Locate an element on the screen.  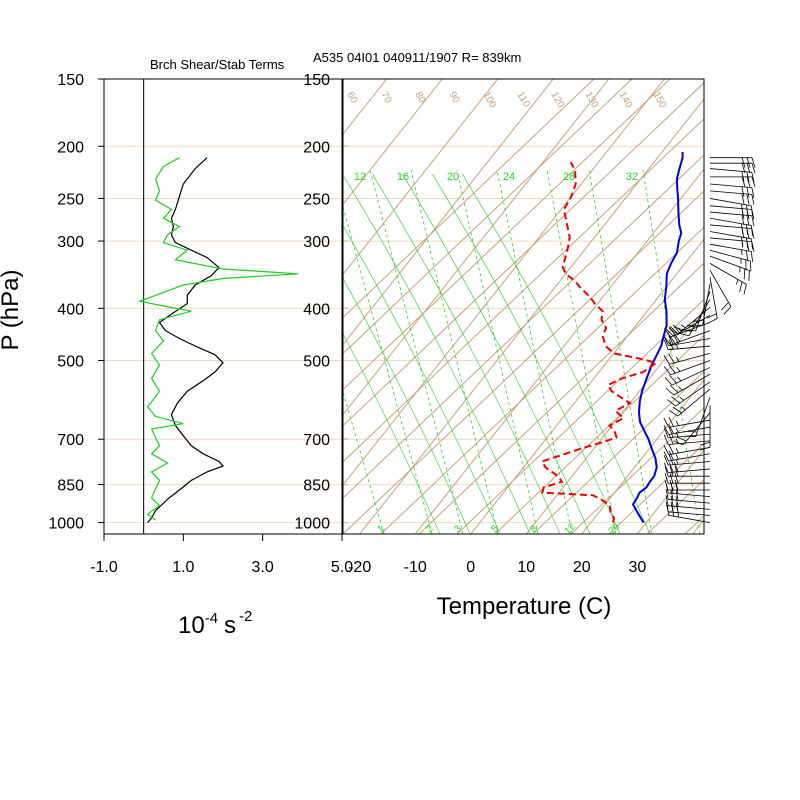
x-axis-label-unit-exponent: -2 is located at coordinates (245, 616).